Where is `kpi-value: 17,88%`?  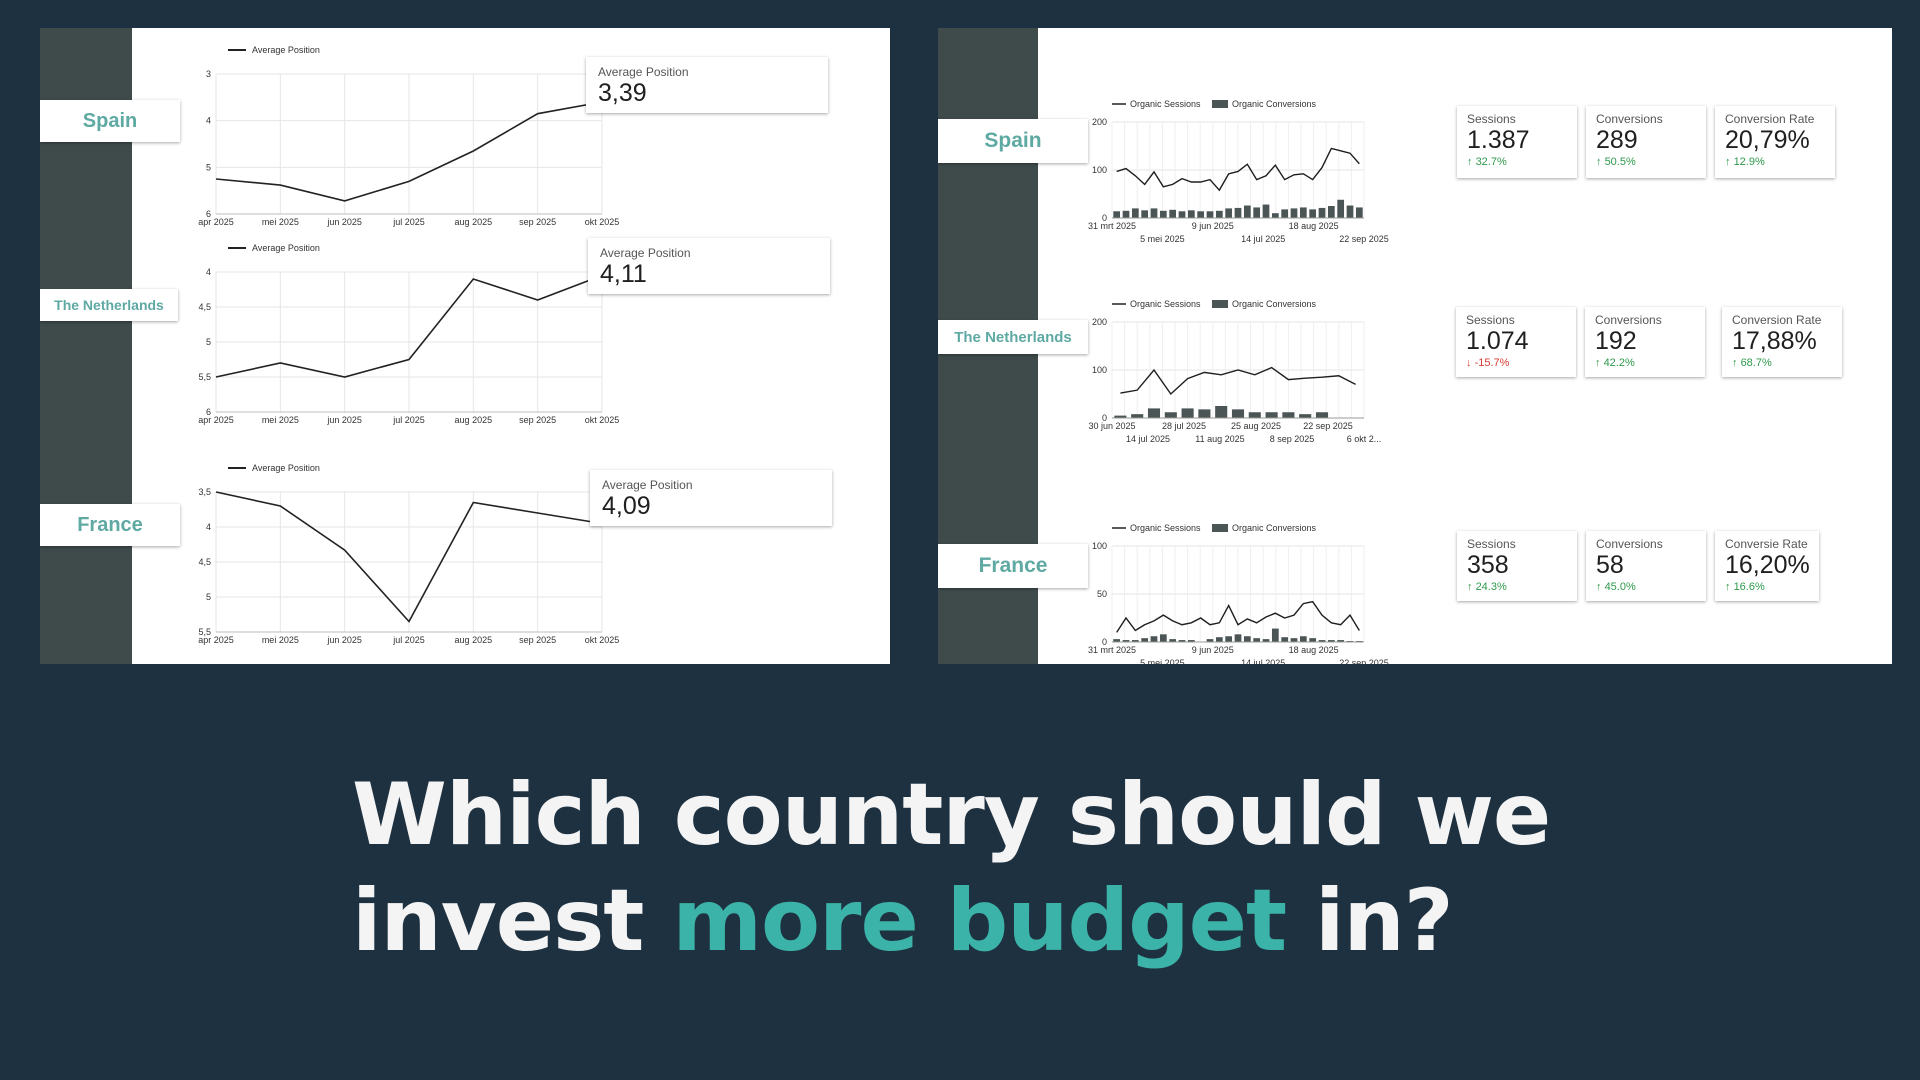 kpi-value: 17,88% is located at coordinates (1774, 341).